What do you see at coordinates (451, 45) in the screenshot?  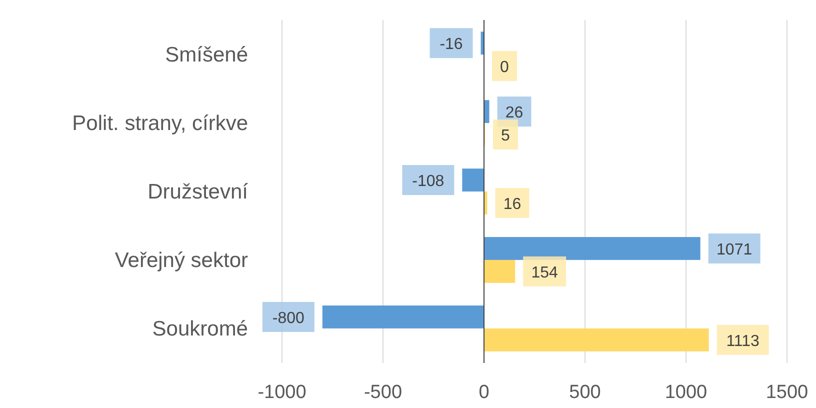 I see `data-label: -16` at bounding box center [451, 45].